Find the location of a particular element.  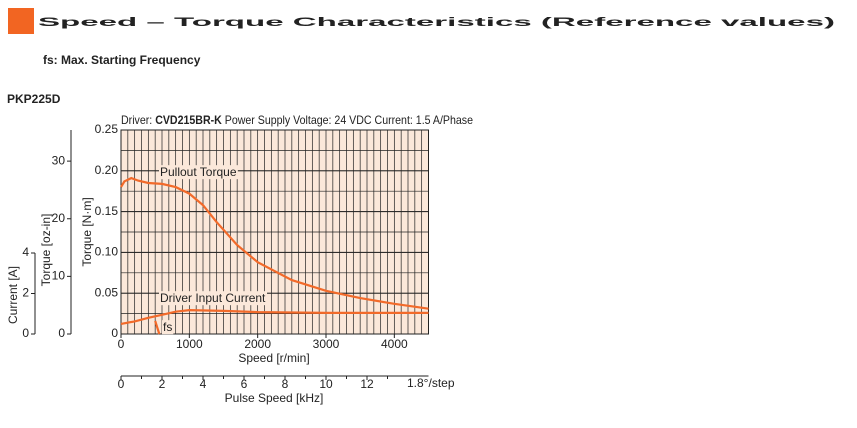

model: PKP225D is located at coordinates (34, 99).